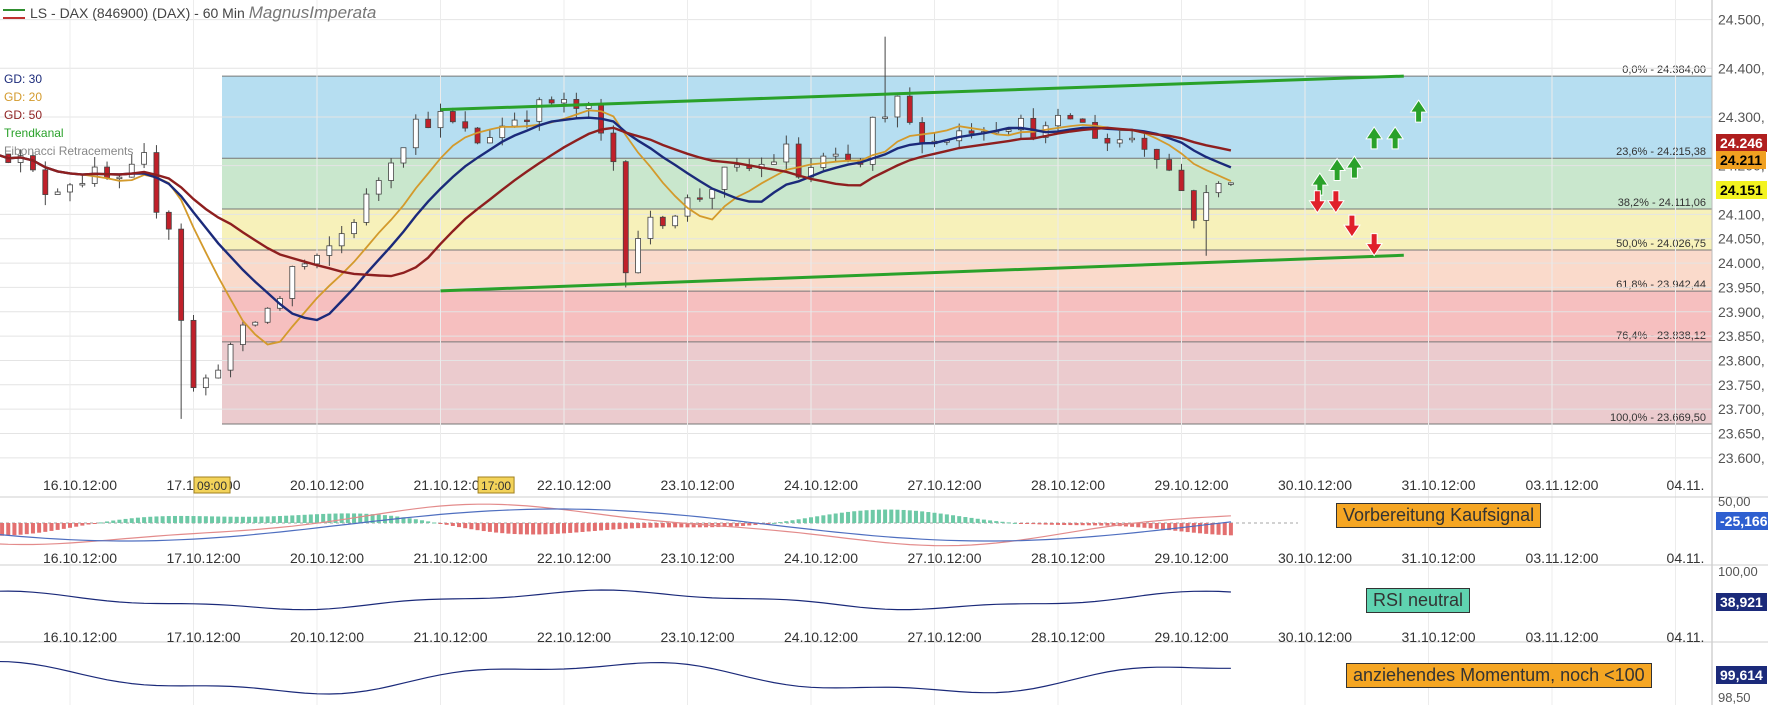 Image resolution: width=1768 pixels, height=705 pixels. What do you see at coordinates (23, 97) in the screenshot?
I see `legend-item: GD: 20` at bounding box center [23, 97].